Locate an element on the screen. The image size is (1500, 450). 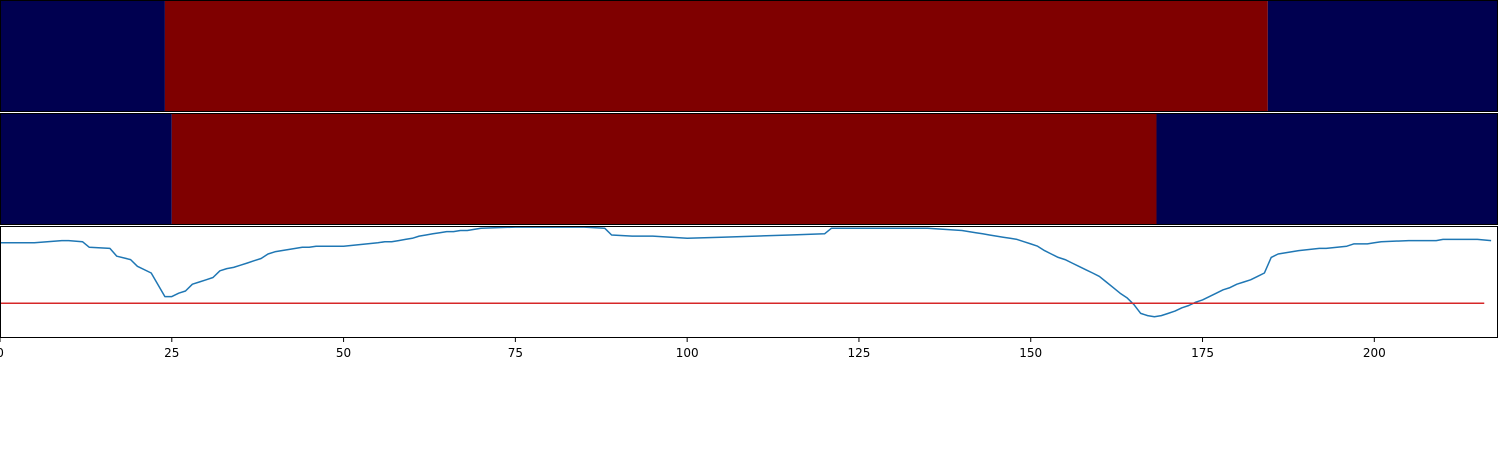
x-tick-label: 100 is located at coordinates (687, 353).